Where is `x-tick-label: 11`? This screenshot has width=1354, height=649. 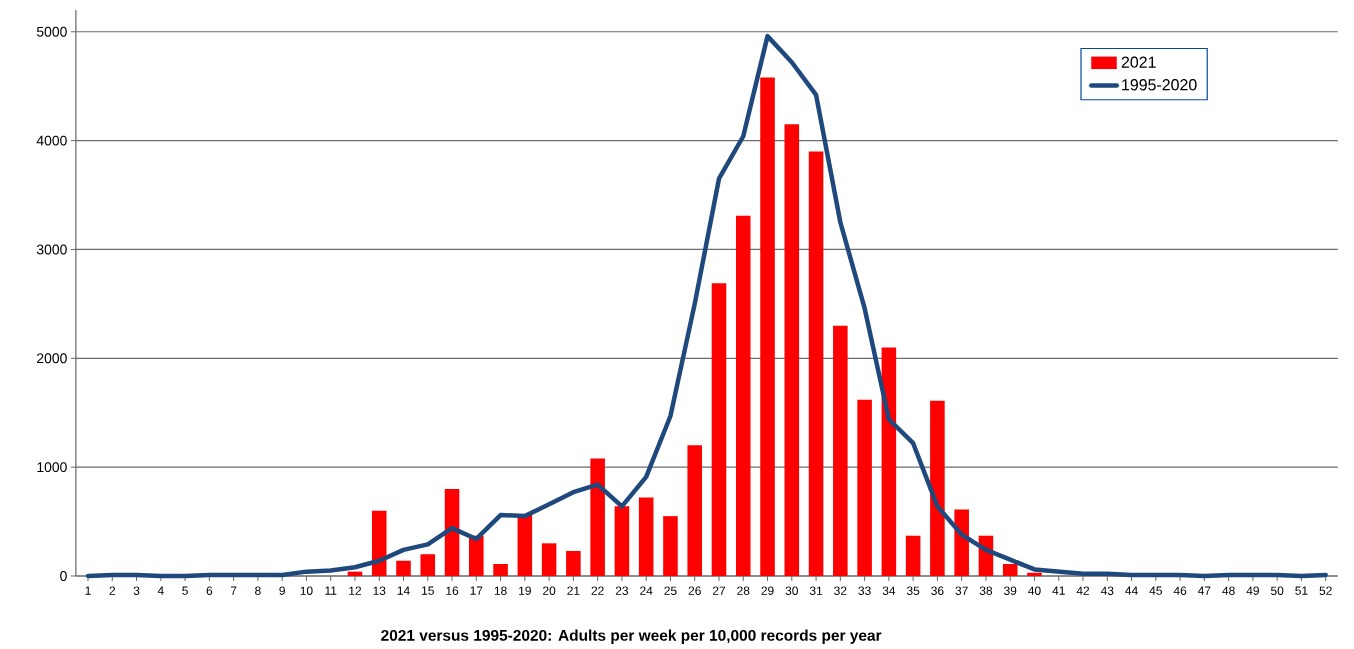
x-tick-label: 11 is located at coordinates (331, 590).